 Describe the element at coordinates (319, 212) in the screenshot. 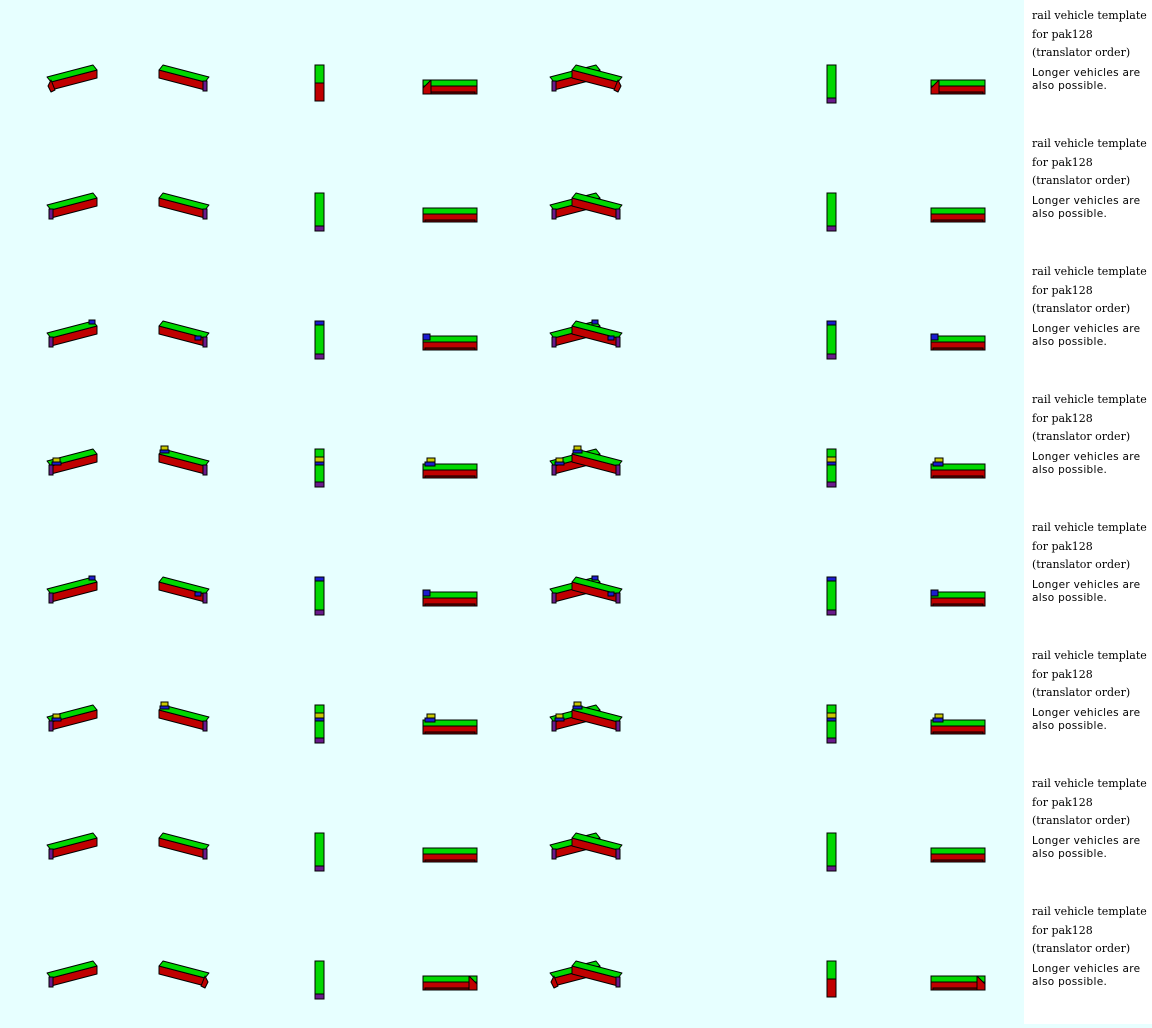

I see `vehicle-sprite-e` at that location.